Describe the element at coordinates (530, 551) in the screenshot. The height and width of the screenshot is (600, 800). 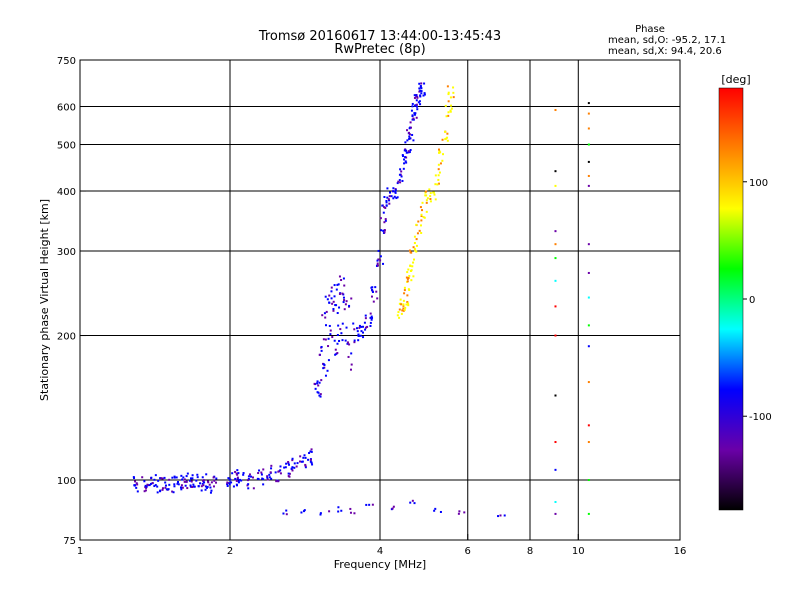
I see `x-tick-label: 8` at that location.